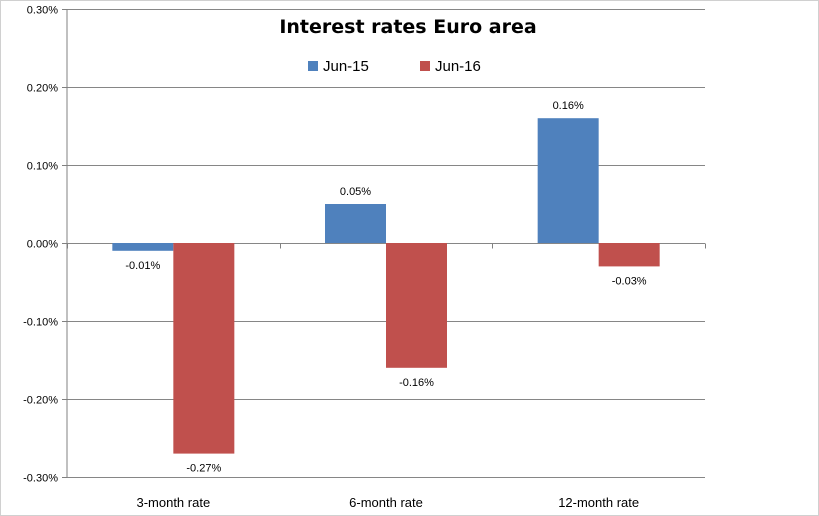  Describe the element at coordinates (173, 502) in the screenshot. I see `category-label: 3-month rate` at that location.